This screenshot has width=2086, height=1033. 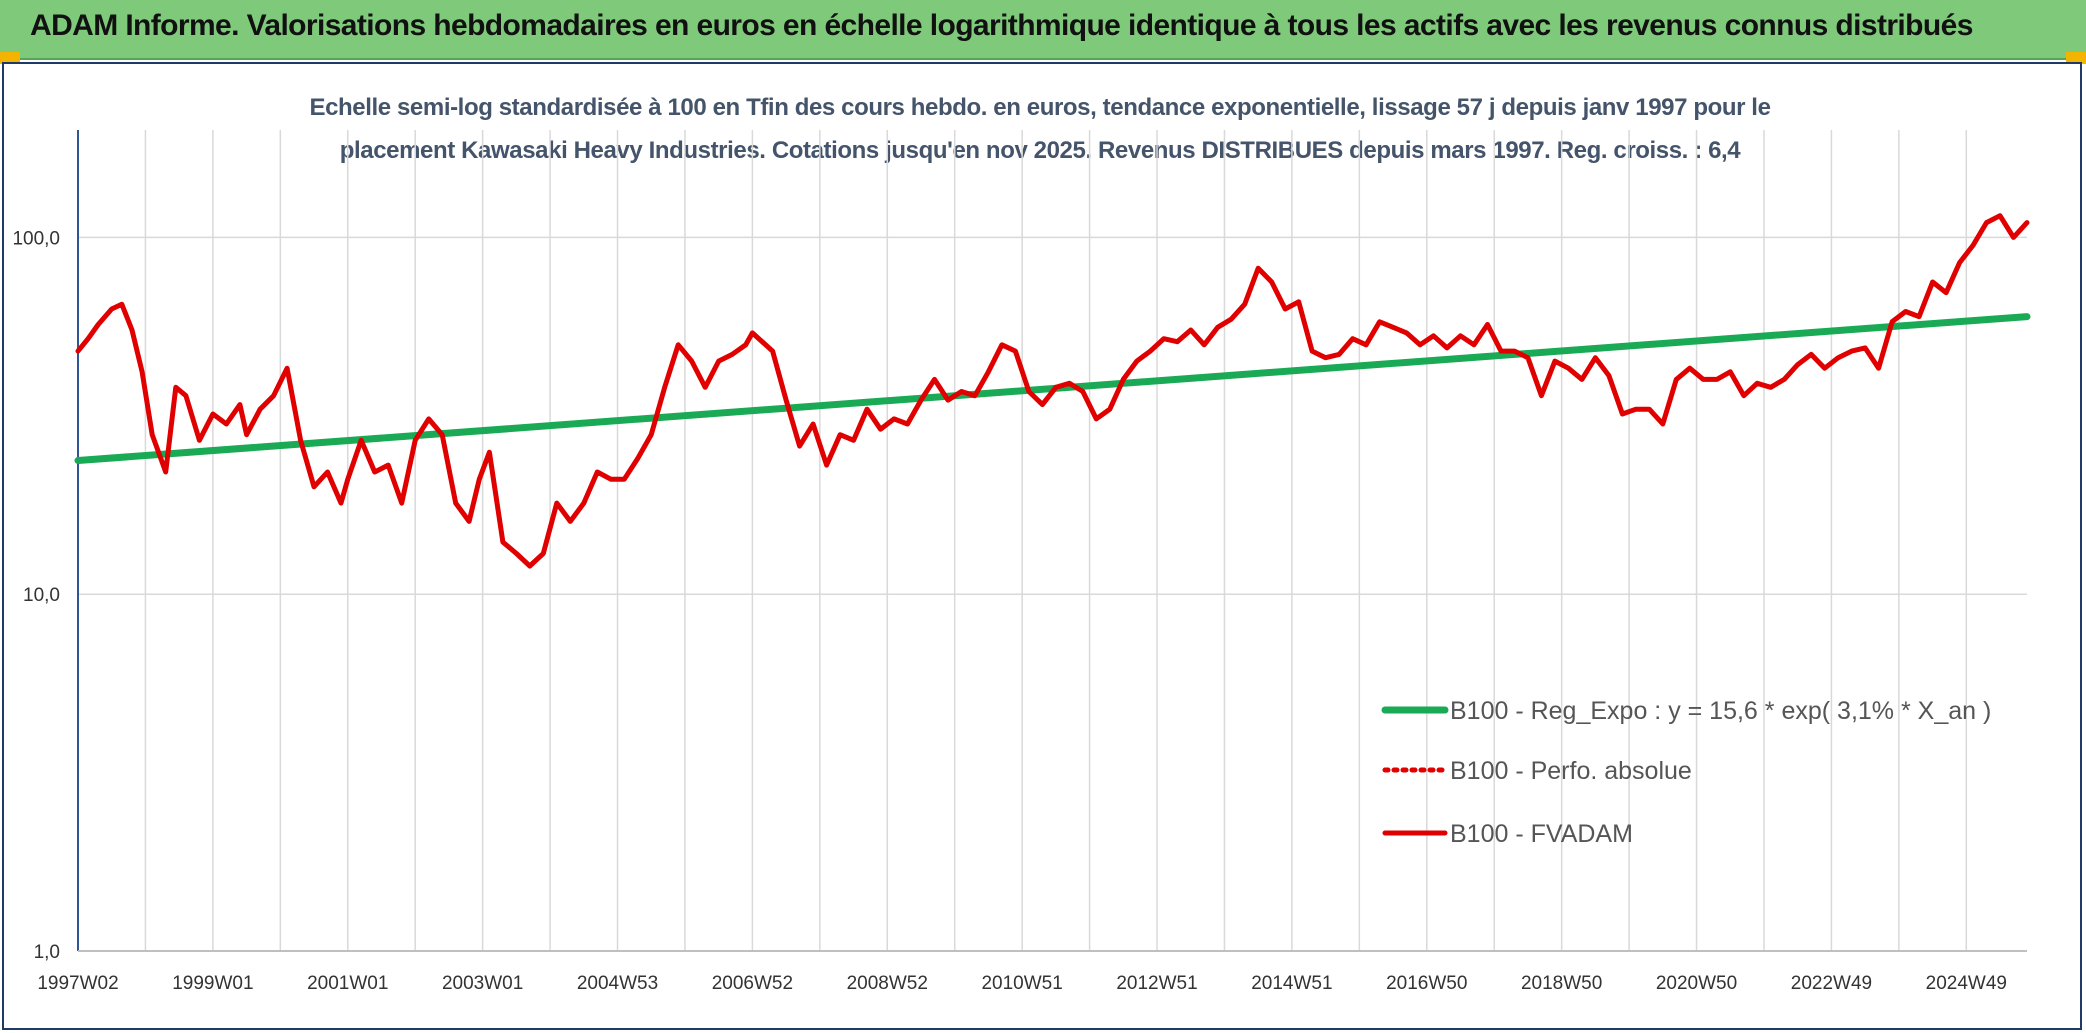 I want to click on legend-label-1: B100 - Perfo. absolue, so click(x=1571, y=771).